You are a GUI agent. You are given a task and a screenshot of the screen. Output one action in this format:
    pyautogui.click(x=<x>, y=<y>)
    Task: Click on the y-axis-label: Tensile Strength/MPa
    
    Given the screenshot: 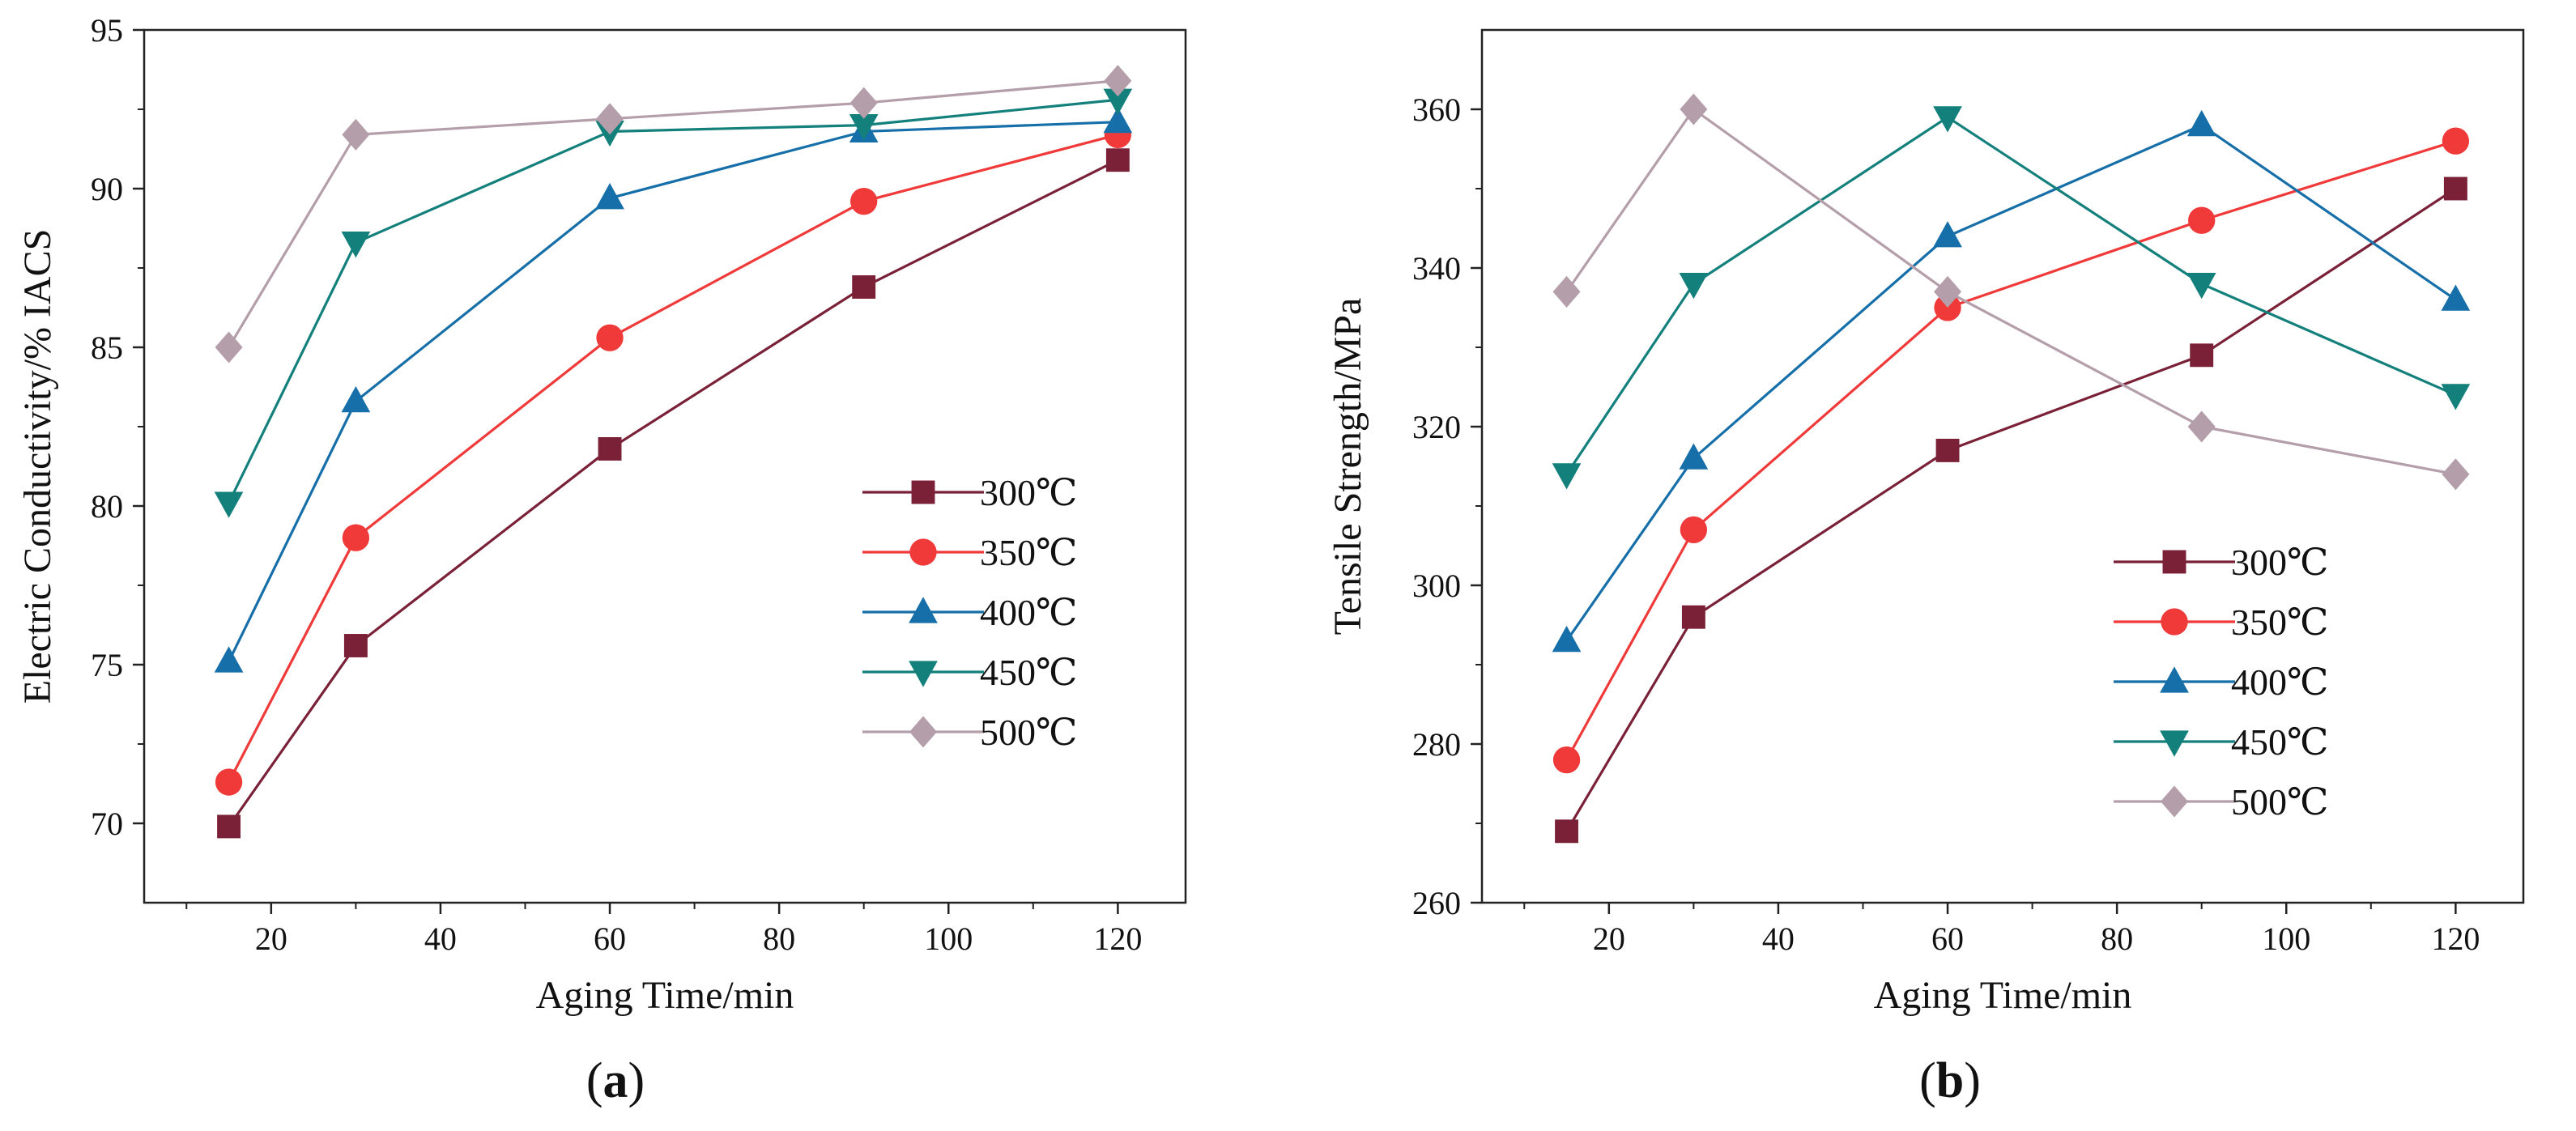 What is the action you would take?
    pyautogui.click(x=1347, y=467)
    